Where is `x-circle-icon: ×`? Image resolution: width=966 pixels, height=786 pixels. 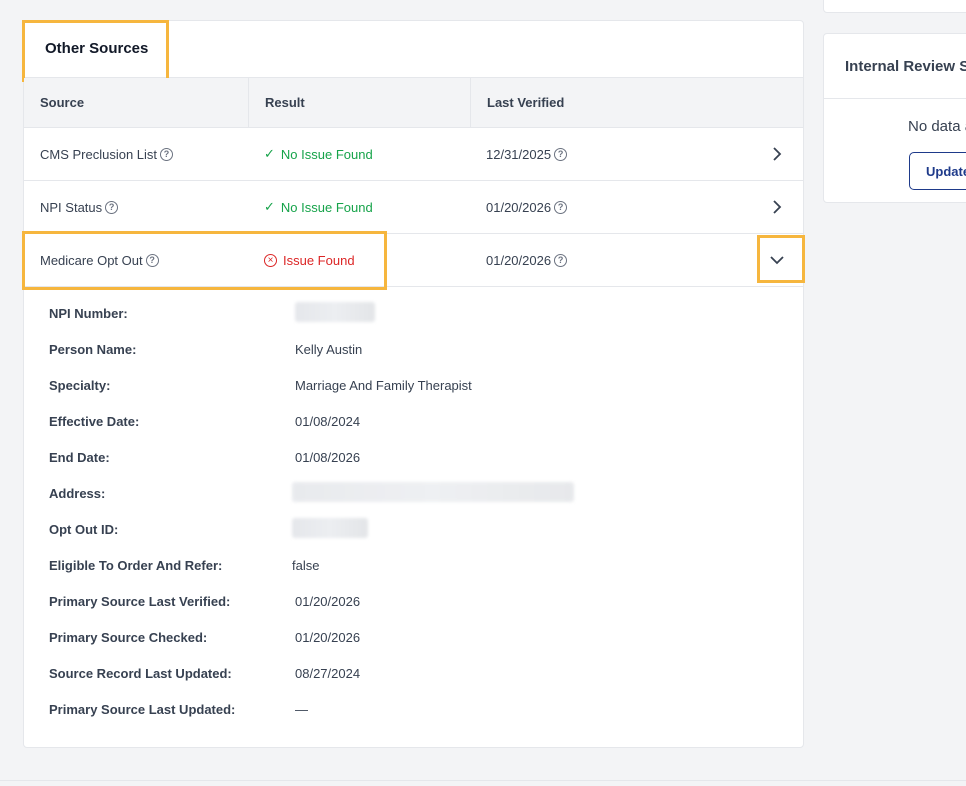
x-circle-icon: × is located at coordinates (270, 260).